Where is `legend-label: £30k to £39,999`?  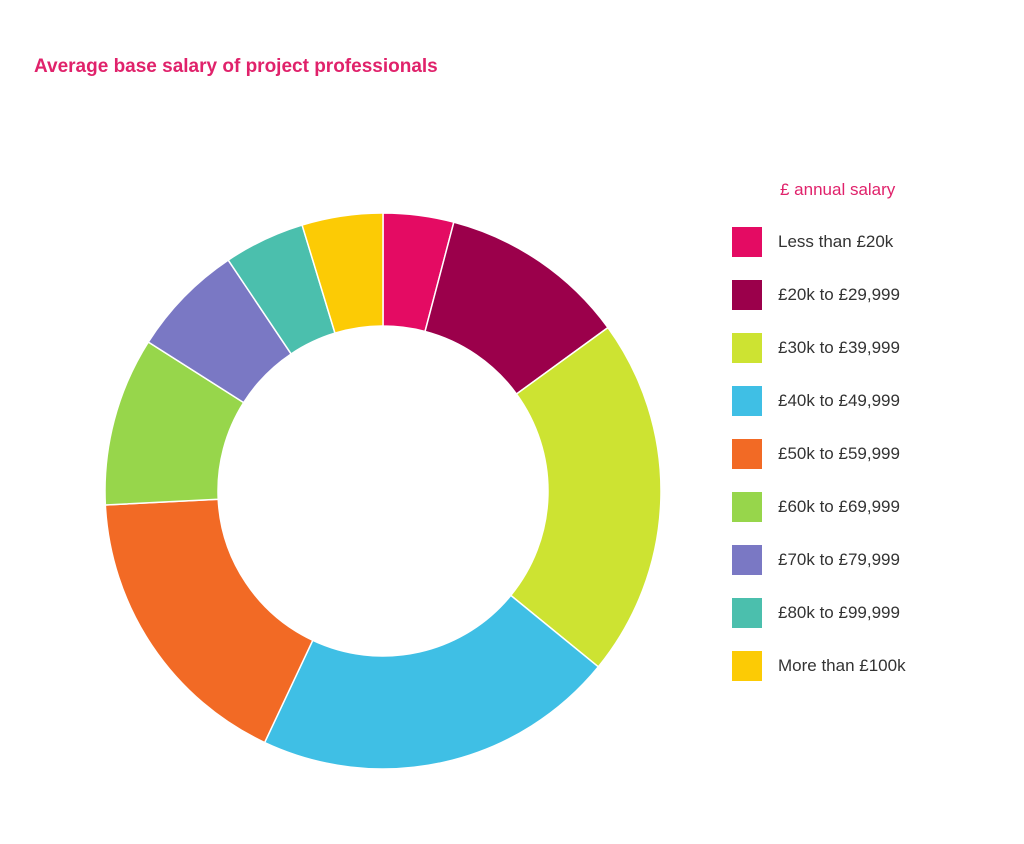
legend-label: £30k to £39,999 is located at coordinates (839, 347).